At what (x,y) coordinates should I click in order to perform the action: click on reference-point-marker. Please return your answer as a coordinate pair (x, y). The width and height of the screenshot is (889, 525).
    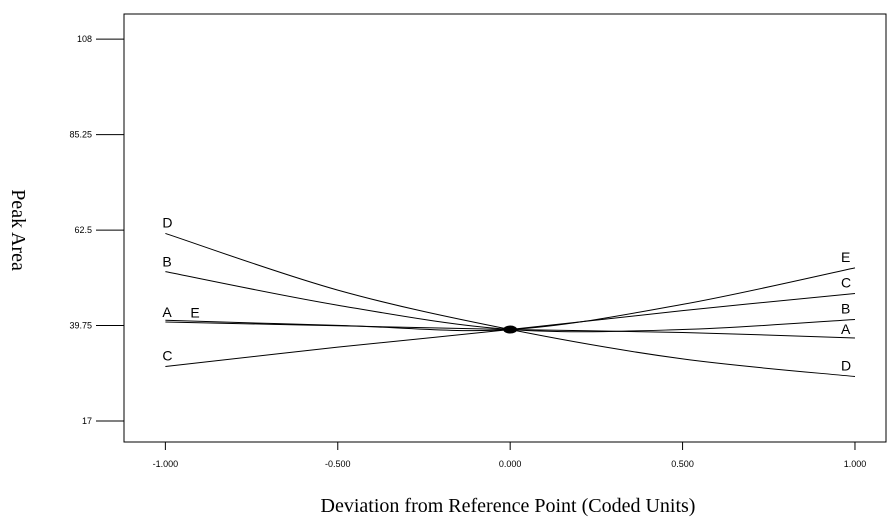
    Looking at the image, I should click on (510, 329).